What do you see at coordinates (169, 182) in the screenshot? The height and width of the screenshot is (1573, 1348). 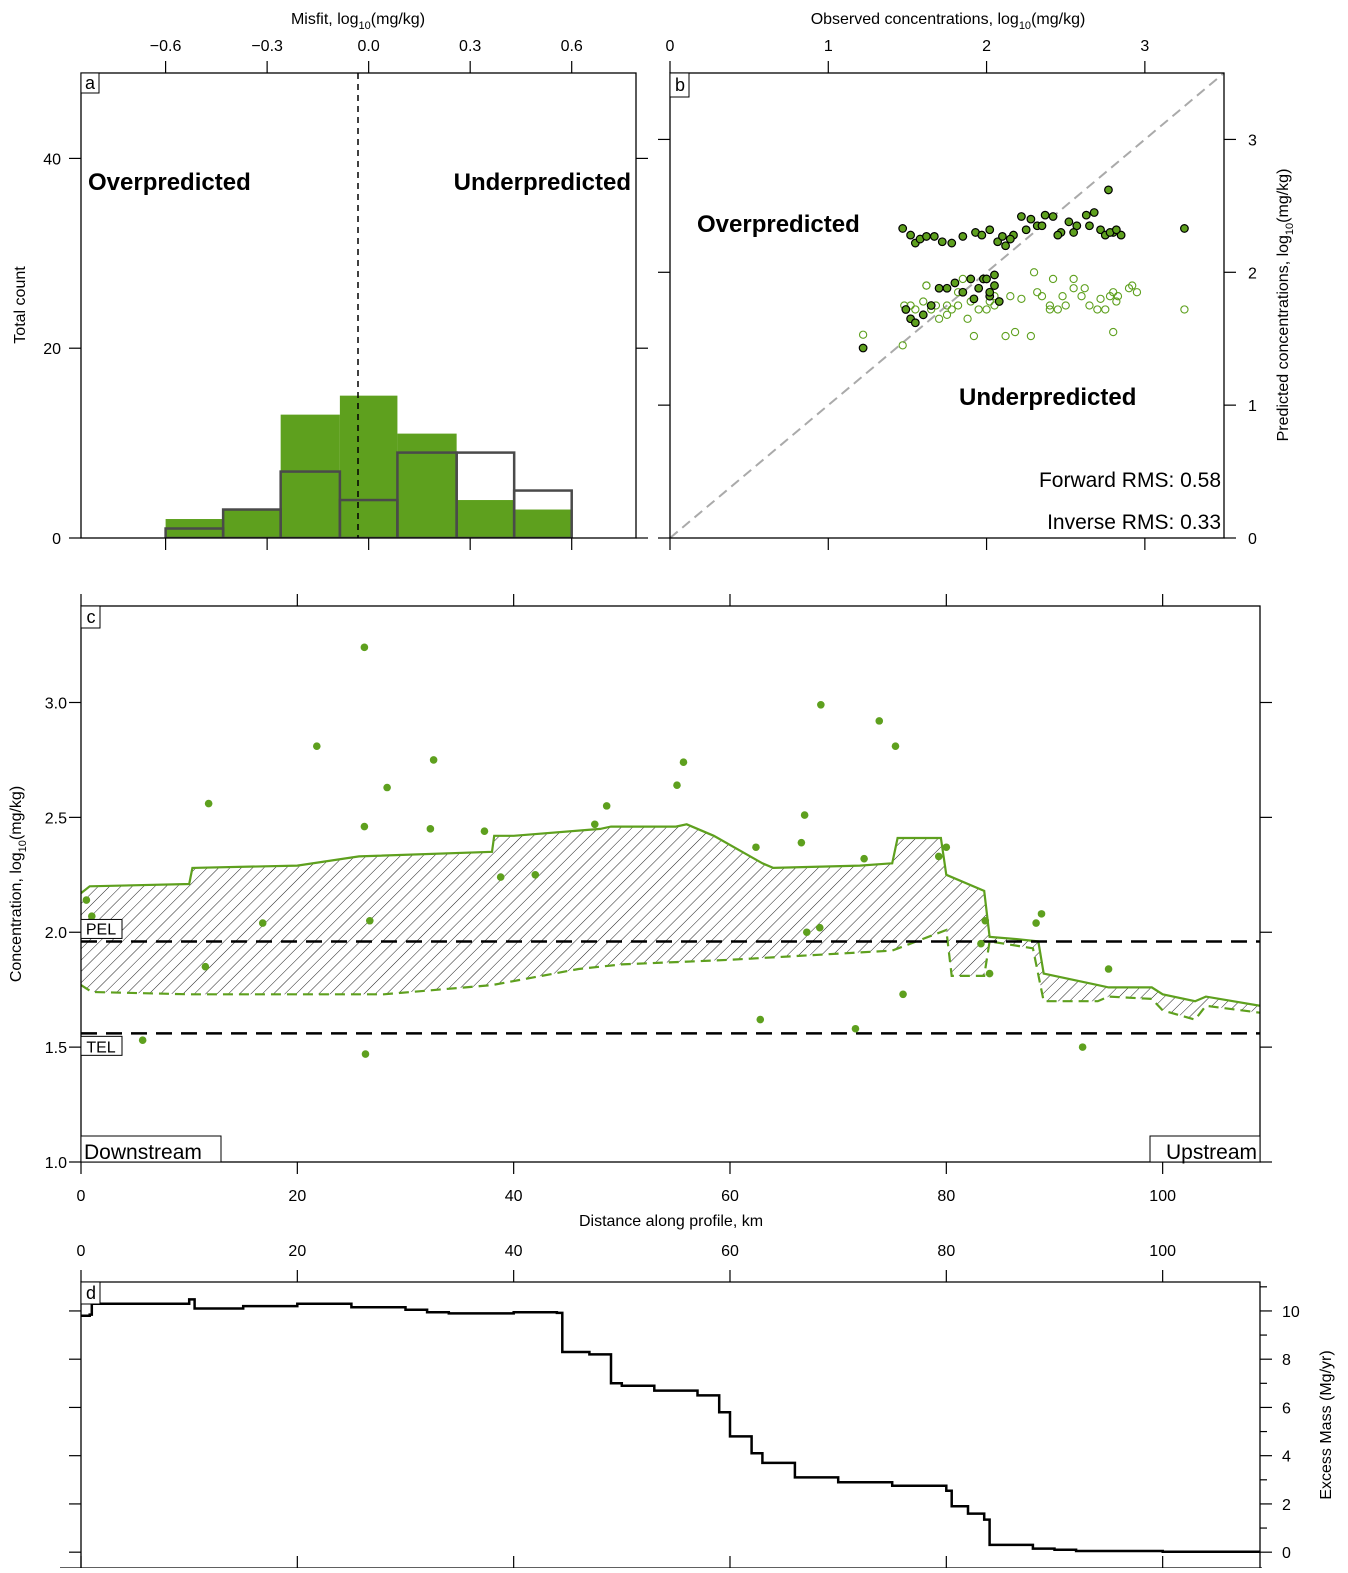 I see `panel-a-overpredicted-label: Overpredicted` at bounding box center [169, 182].